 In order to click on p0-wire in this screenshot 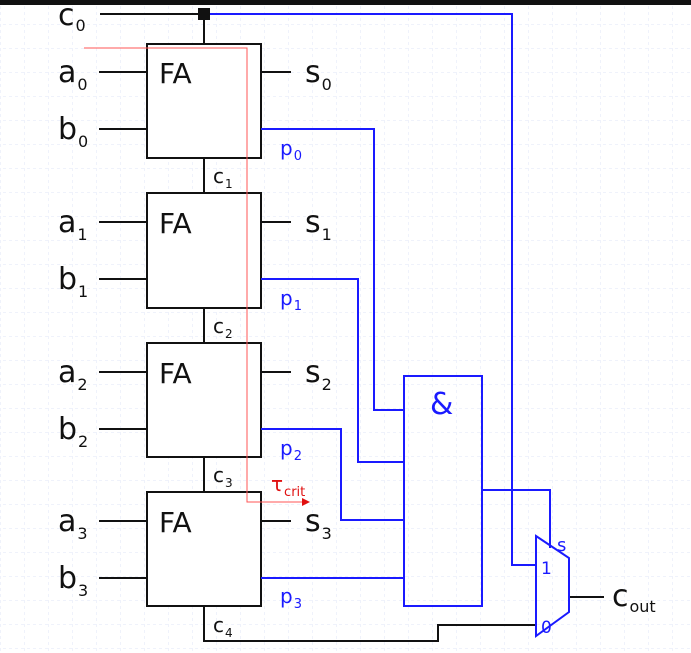, I will do `click(332, 269)`.